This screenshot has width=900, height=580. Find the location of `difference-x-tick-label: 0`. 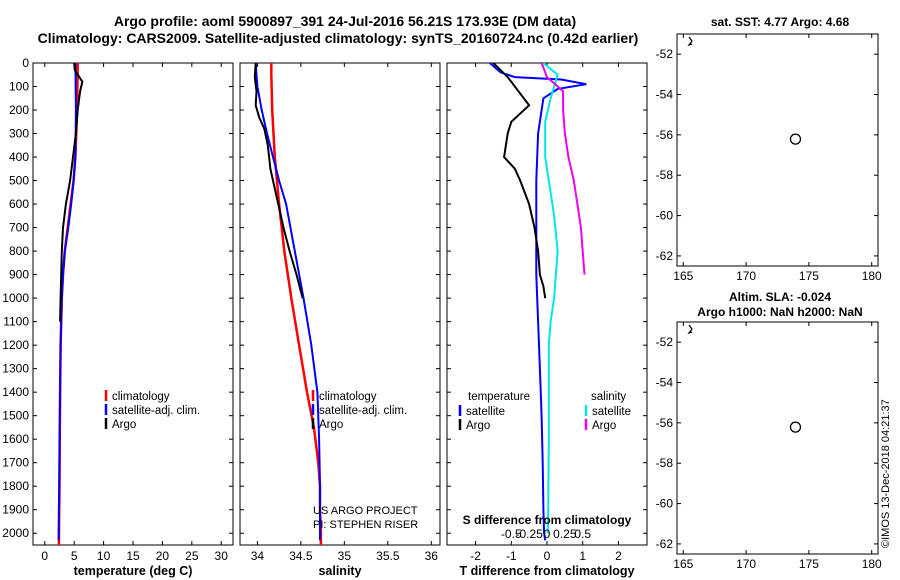

difference-x-tick-label: 0 is located at coordinates (547, 556).